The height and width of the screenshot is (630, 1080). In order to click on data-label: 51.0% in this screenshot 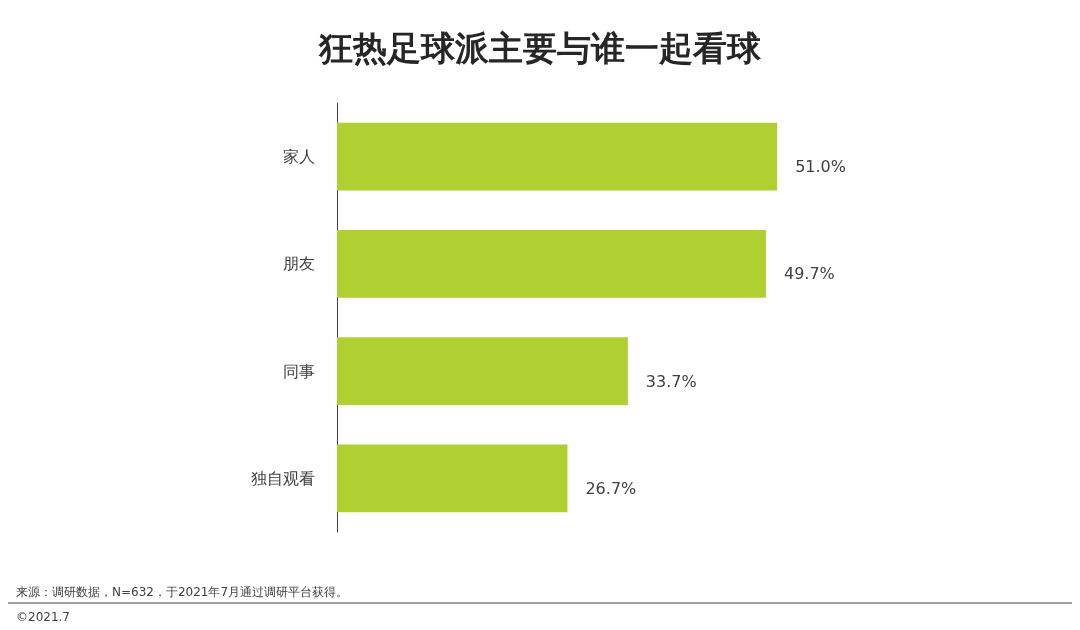, I will do `click(820, 167)`.